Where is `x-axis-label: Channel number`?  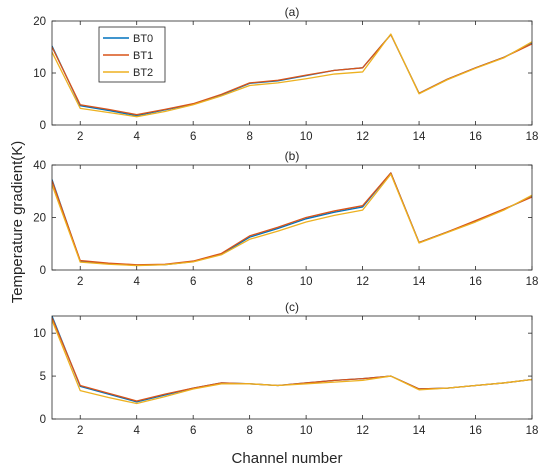 x-axis-label: Channel number is located at coordinates (287, 458).